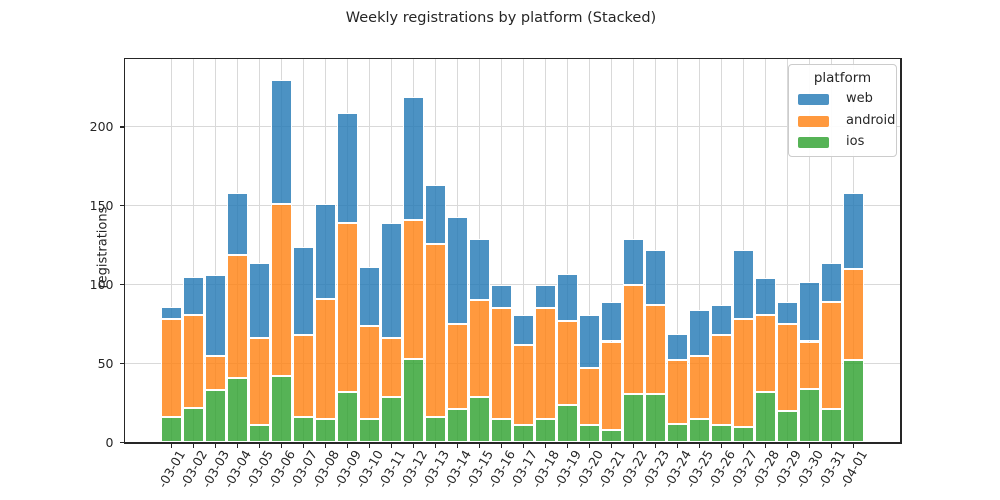  I want to click on y-tick-label: 50, so click(105, 363).